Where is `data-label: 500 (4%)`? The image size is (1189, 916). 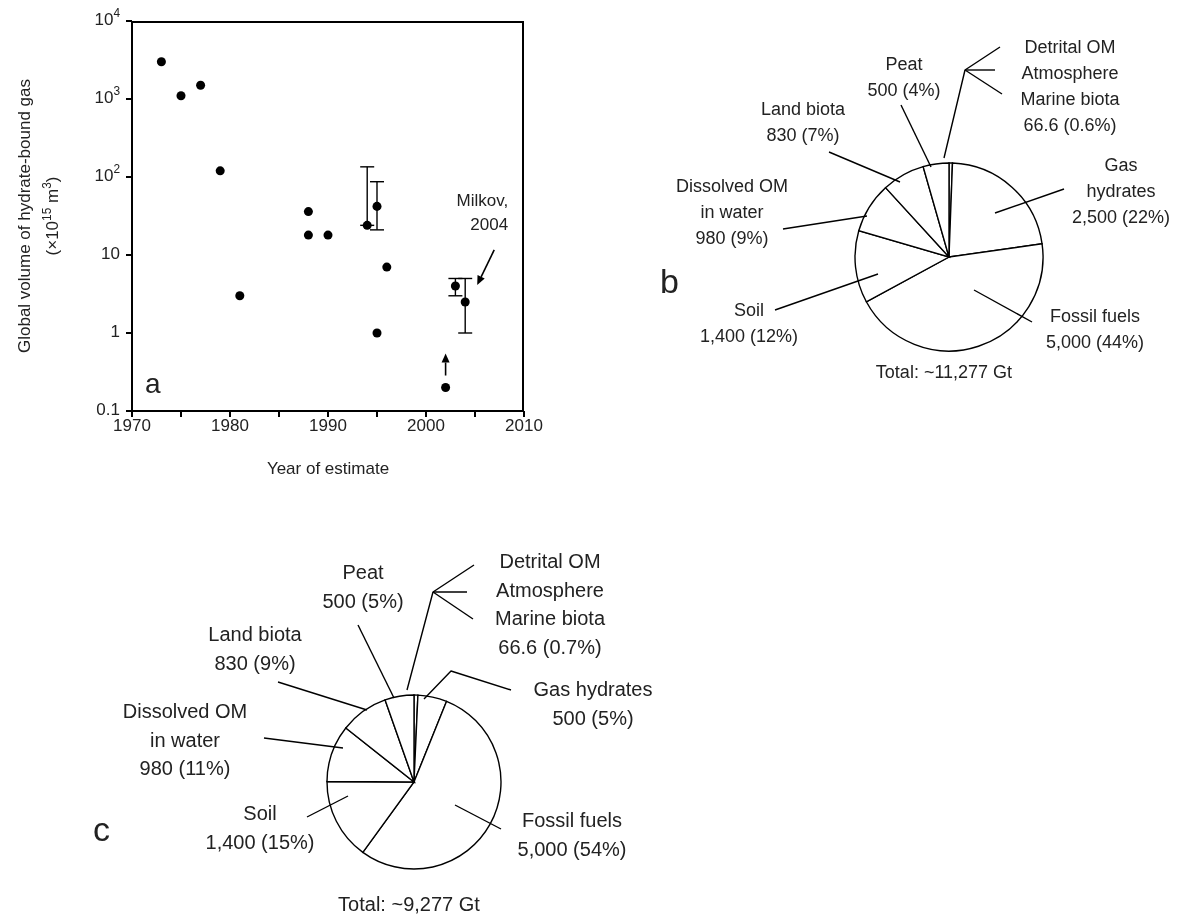
data-label: 500 (4%) is located at coordinates (904, 89).